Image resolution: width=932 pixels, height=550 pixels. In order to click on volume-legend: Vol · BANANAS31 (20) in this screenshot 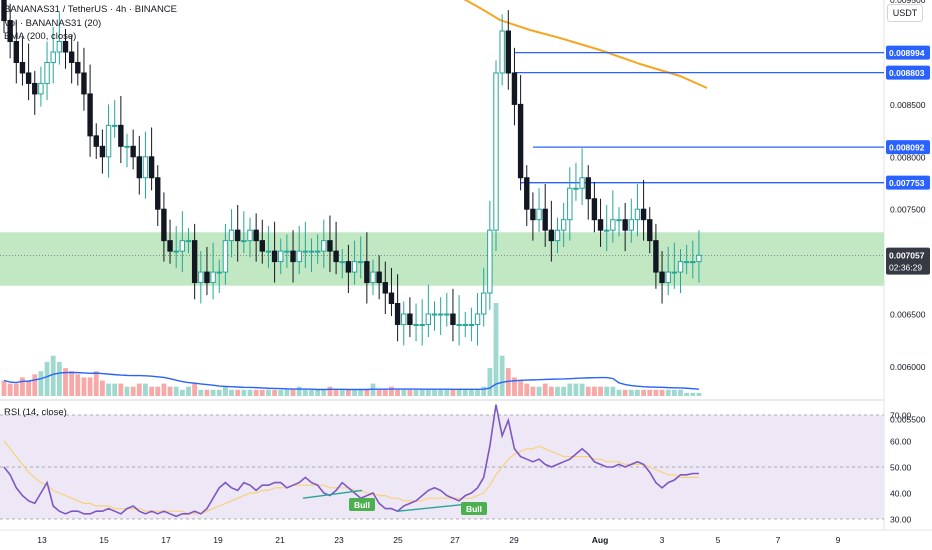, I will do `click(53, 23)`.